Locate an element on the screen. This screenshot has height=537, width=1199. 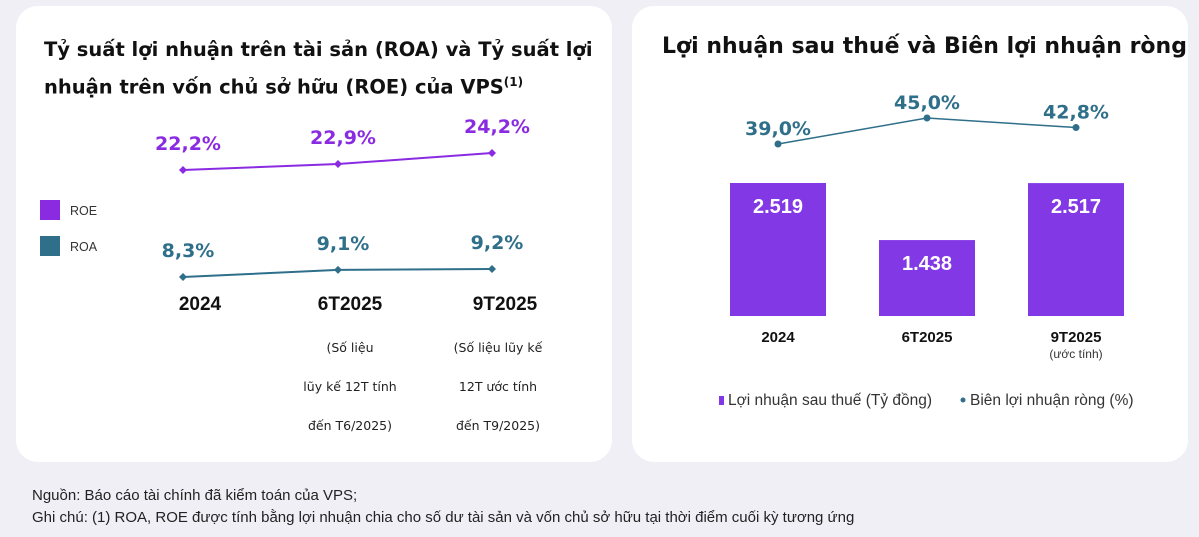
note-line: (Số liệu is located at coordinates (350, 347).